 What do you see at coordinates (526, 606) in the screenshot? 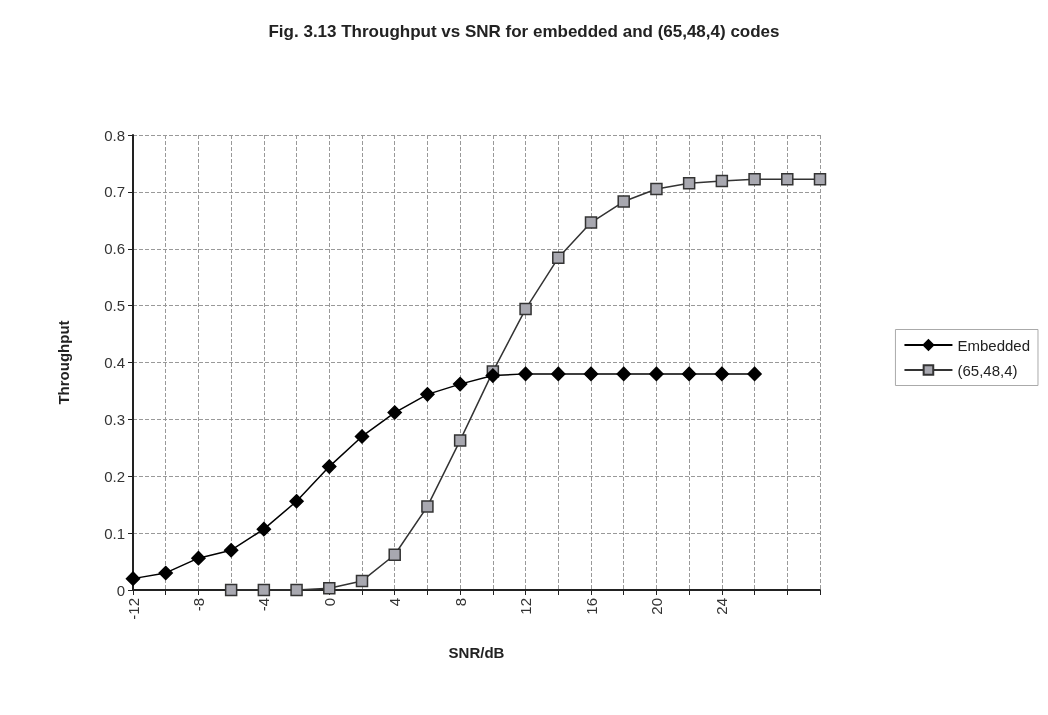
I see `x-tick-label: 12` at bounding box center [526, 606].